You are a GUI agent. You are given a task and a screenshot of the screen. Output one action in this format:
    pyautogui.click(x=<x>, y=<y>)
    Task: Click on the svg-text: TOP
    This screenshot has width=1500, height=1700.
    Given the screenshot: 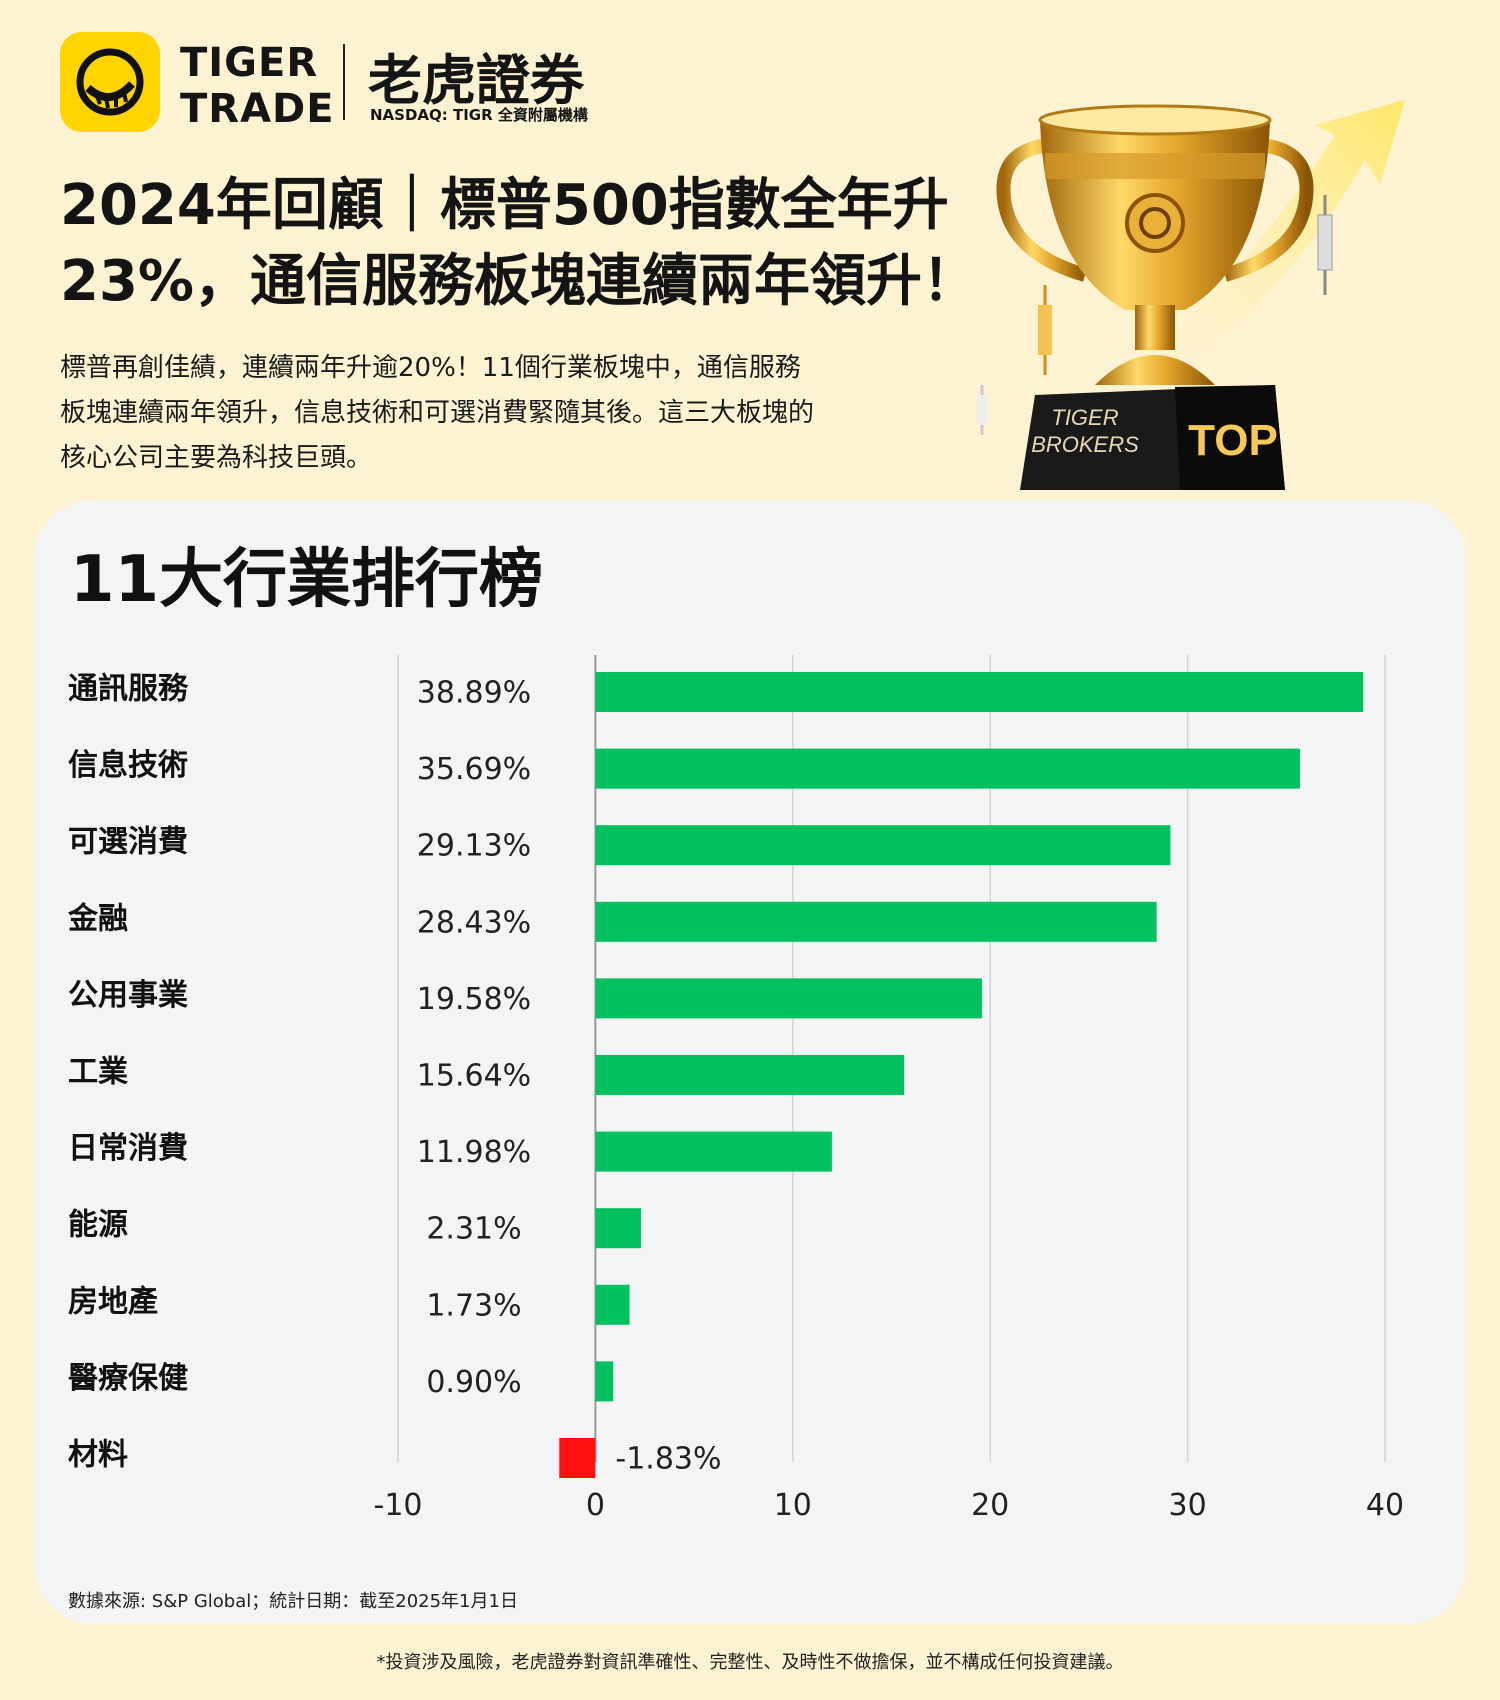 What is the action you would take?
    pyautogui.click(x=1233, y=440)
    